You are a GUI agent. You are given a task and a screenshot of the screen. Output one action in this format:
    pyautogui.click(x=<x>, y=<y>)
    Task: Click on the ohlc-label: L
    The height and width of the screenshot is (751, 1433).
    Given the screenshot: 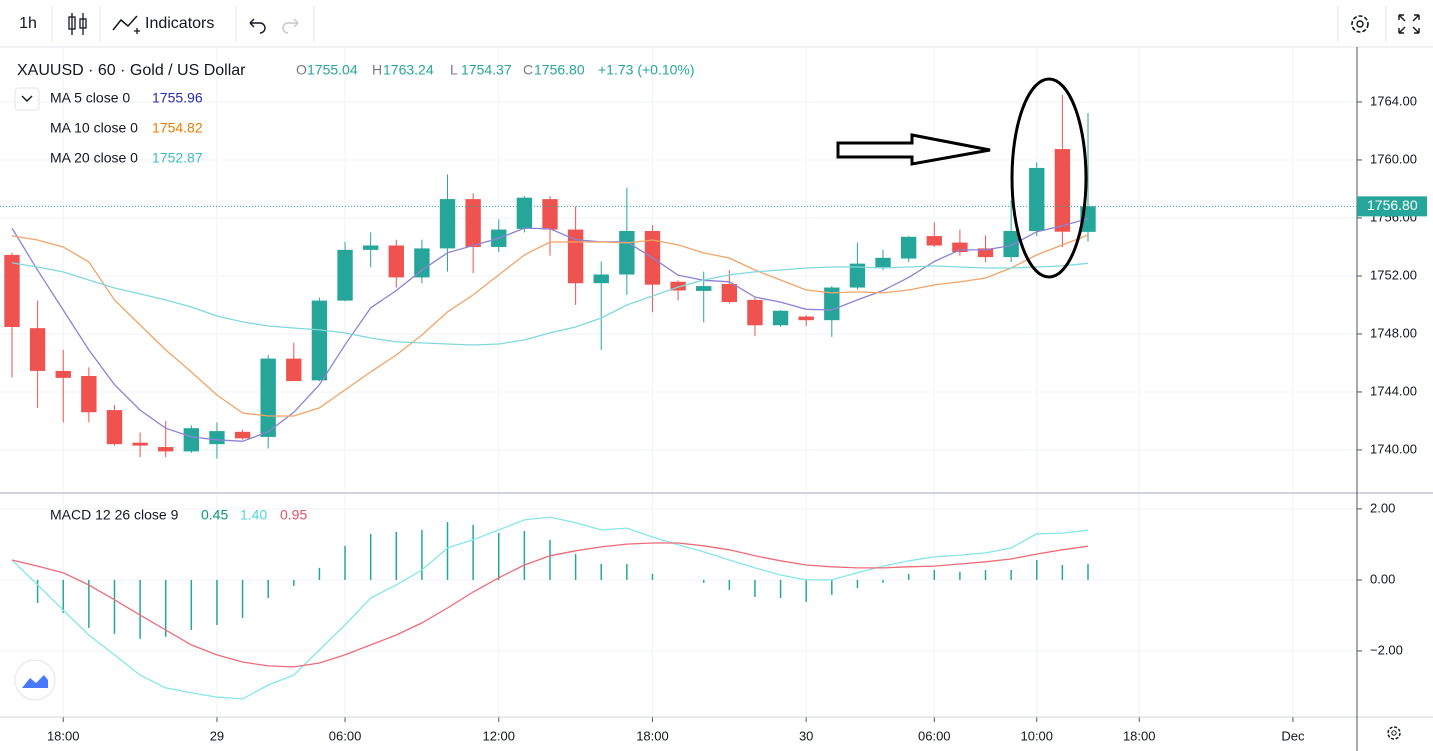 What is the action you would take?
    pyautogui.click(x=454, y=70)
    